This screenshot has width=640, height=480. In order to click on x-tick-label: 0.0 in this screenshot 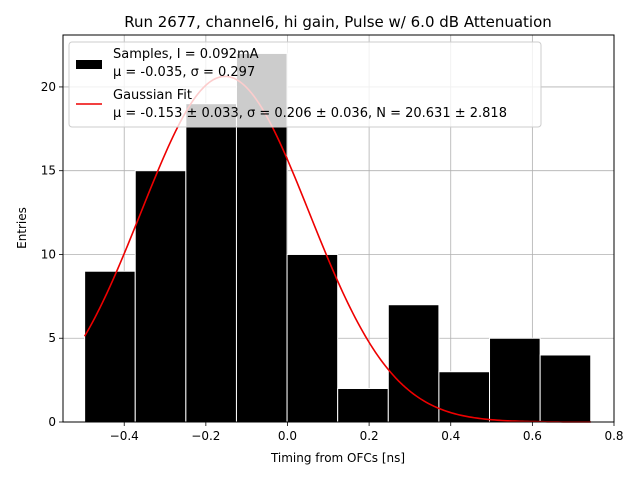, I will do `click(287, 436)`.